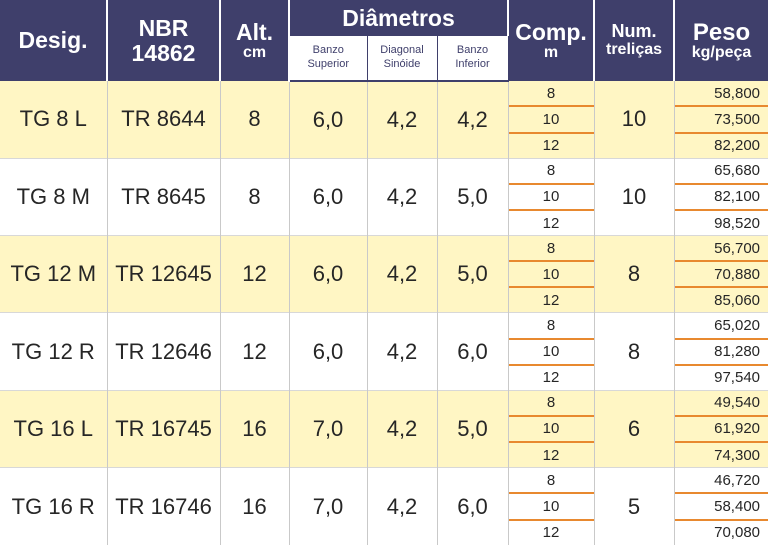 Image resolution: width=768 pixels, height=545 pixels. I want to click on cell-desig: TG 8 M, so click(54, 196).